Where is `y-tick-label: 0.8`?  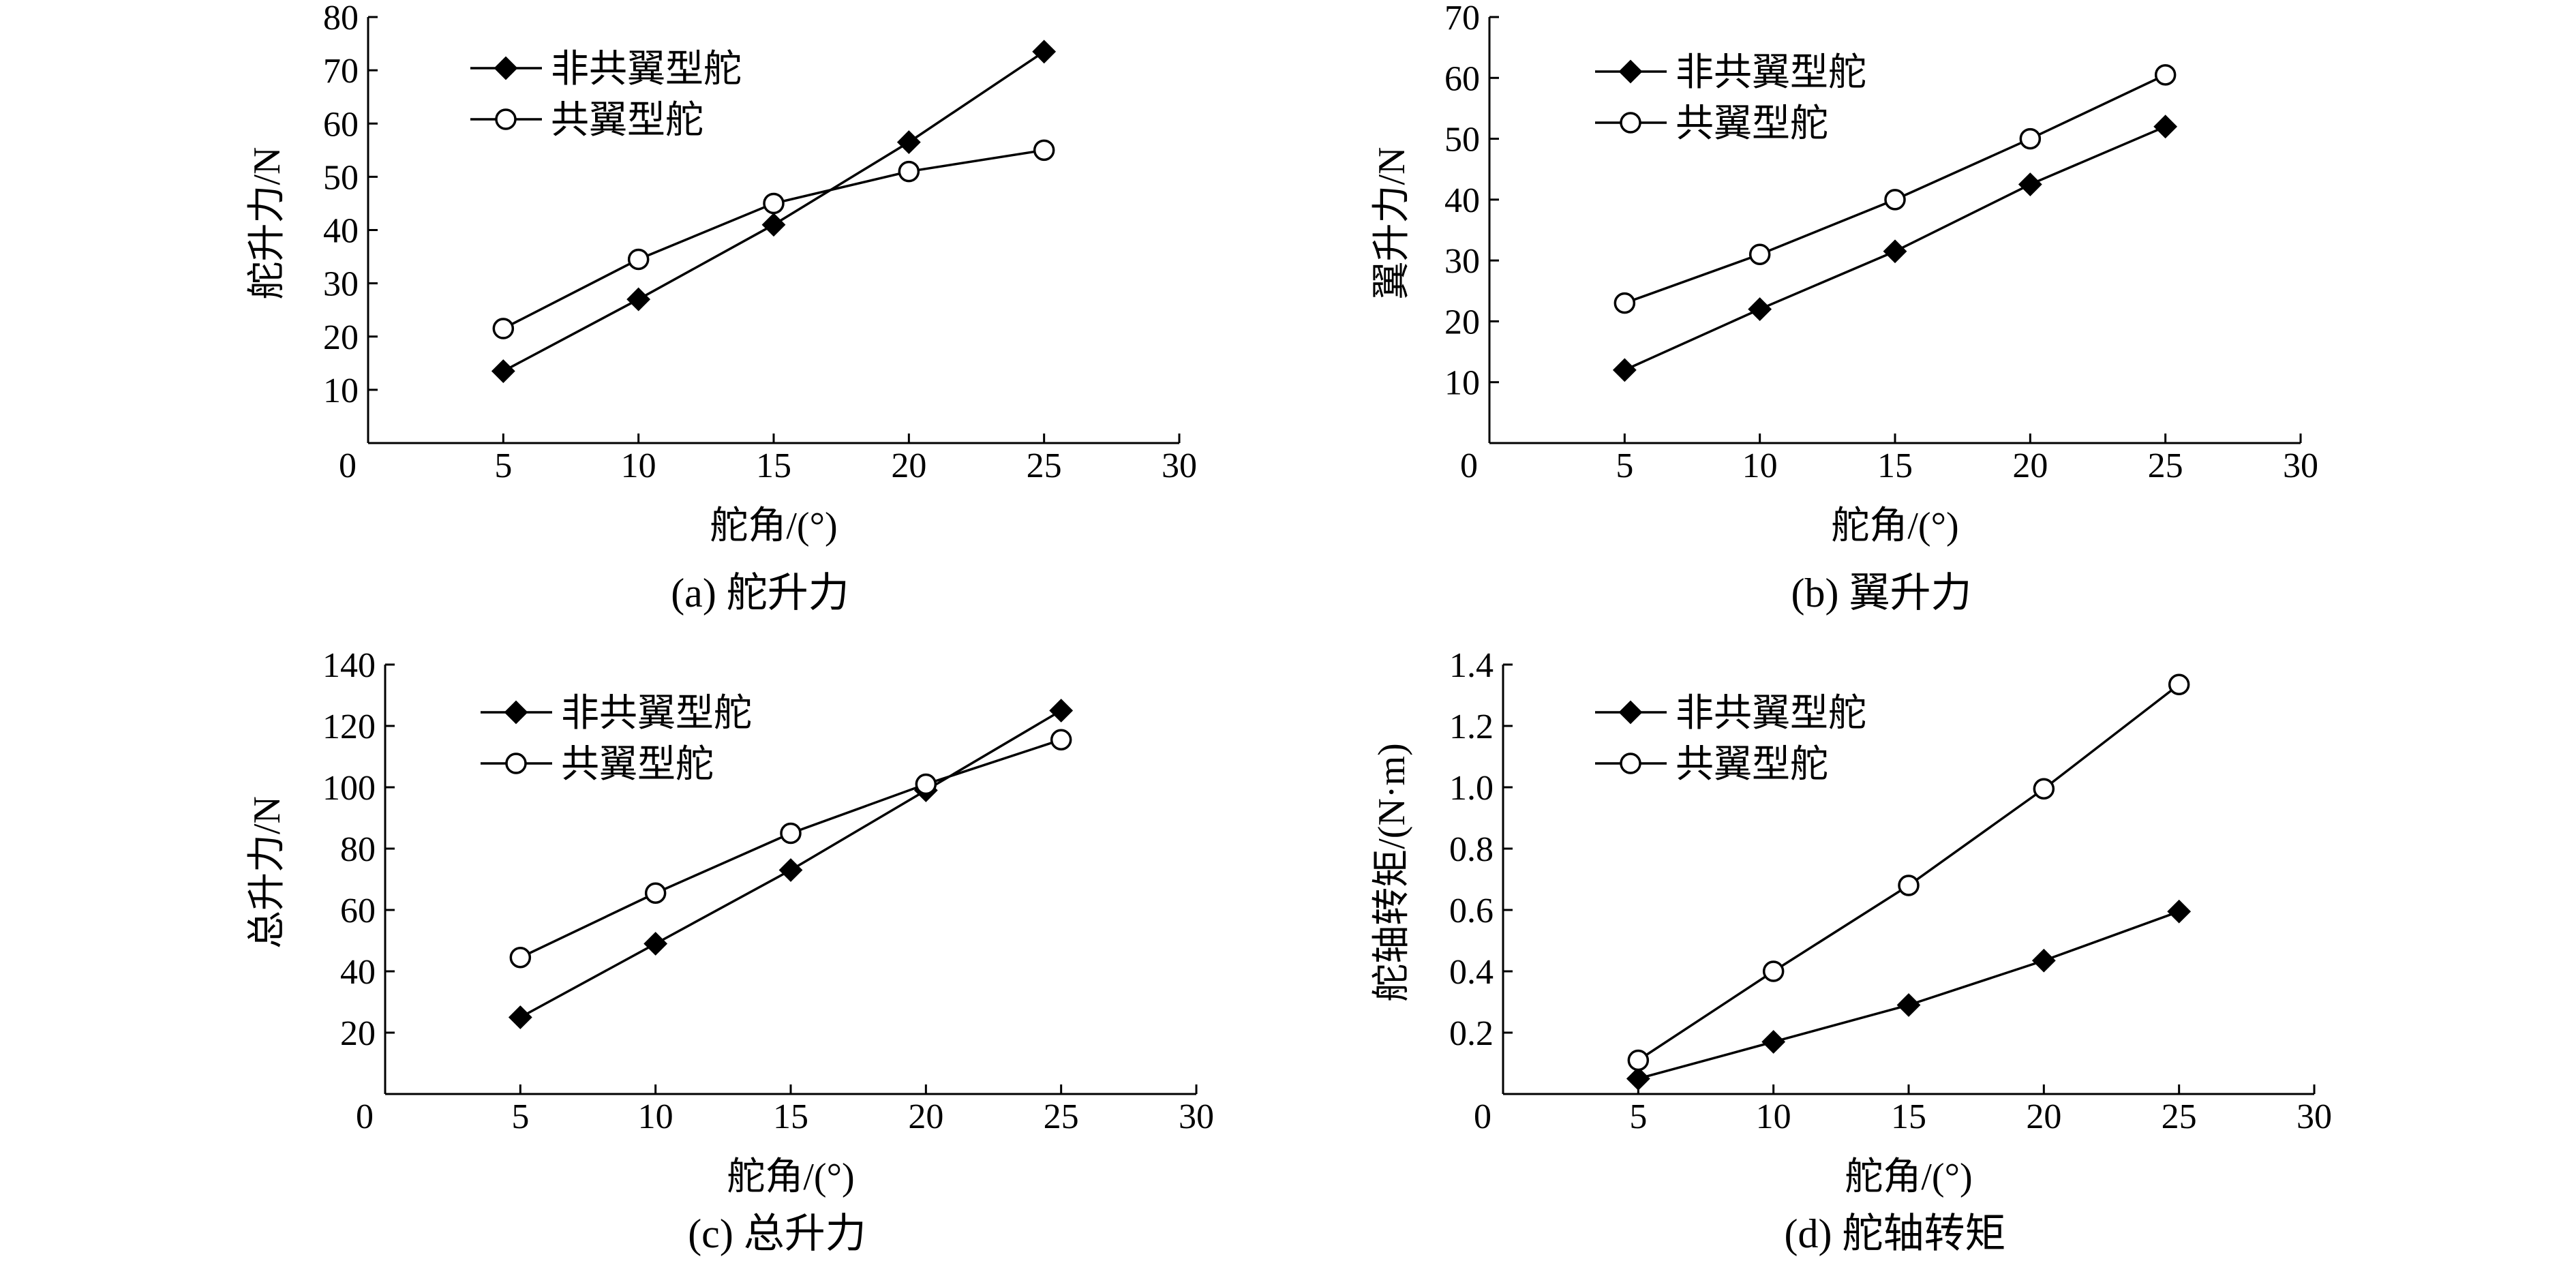 y-tick-label: 0.8 is located at coordinates (1472, 849).